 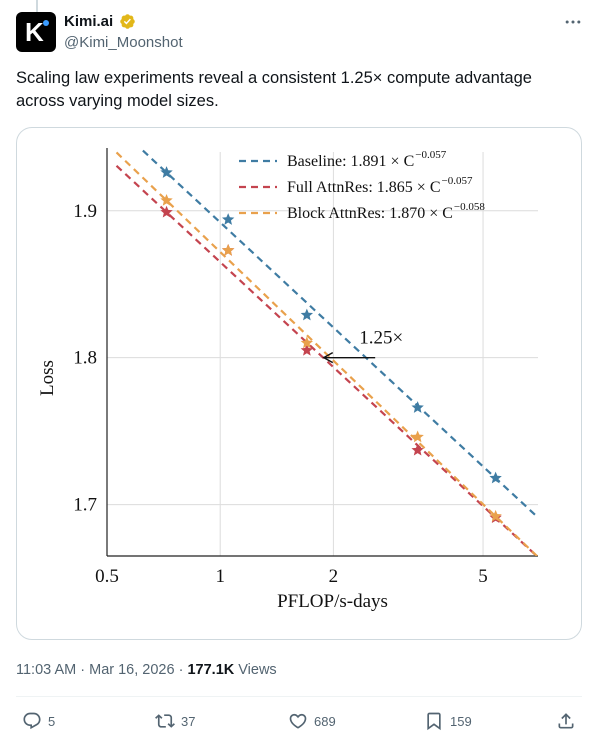 I want to click on bookmark-icon, so click(x=434, y=721).